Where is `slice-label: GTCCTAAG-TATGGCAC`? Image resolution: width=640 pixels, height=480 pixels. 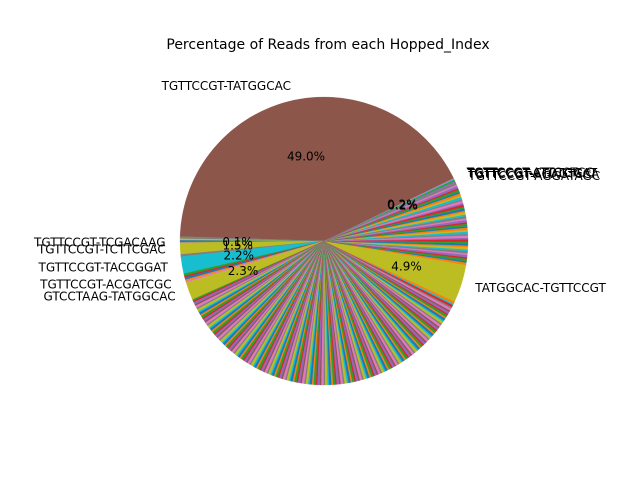 slice-label: GTCCTAAG-TATGGCAC is located at coordinates (110, 296).